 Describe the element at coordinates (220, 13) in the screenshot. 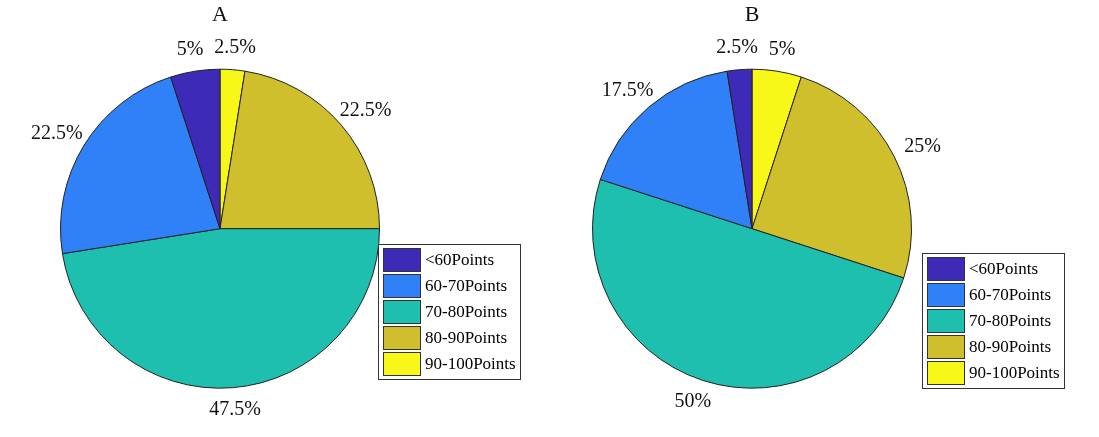

I see `chart-title: A` at that location.